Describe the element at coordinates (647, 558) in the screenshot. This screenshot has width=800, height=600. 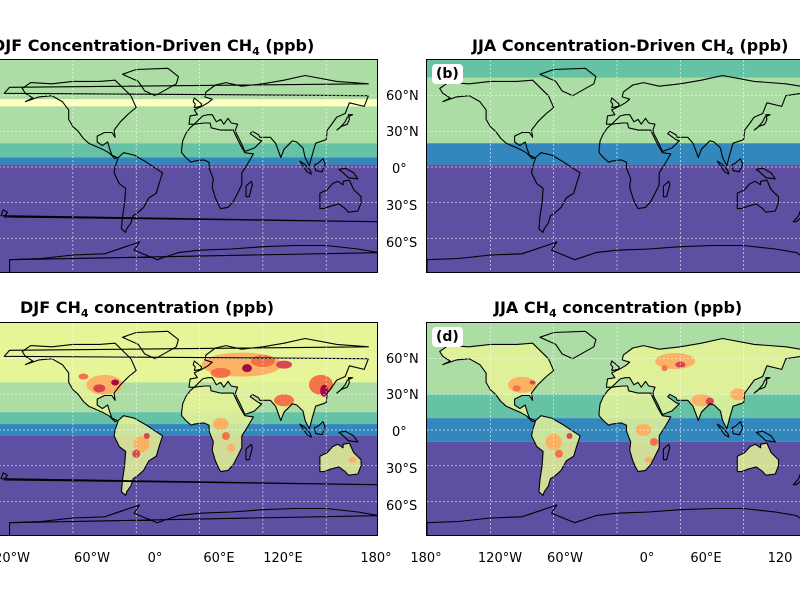
I see `lon-label-right-3: 0°` at that location.